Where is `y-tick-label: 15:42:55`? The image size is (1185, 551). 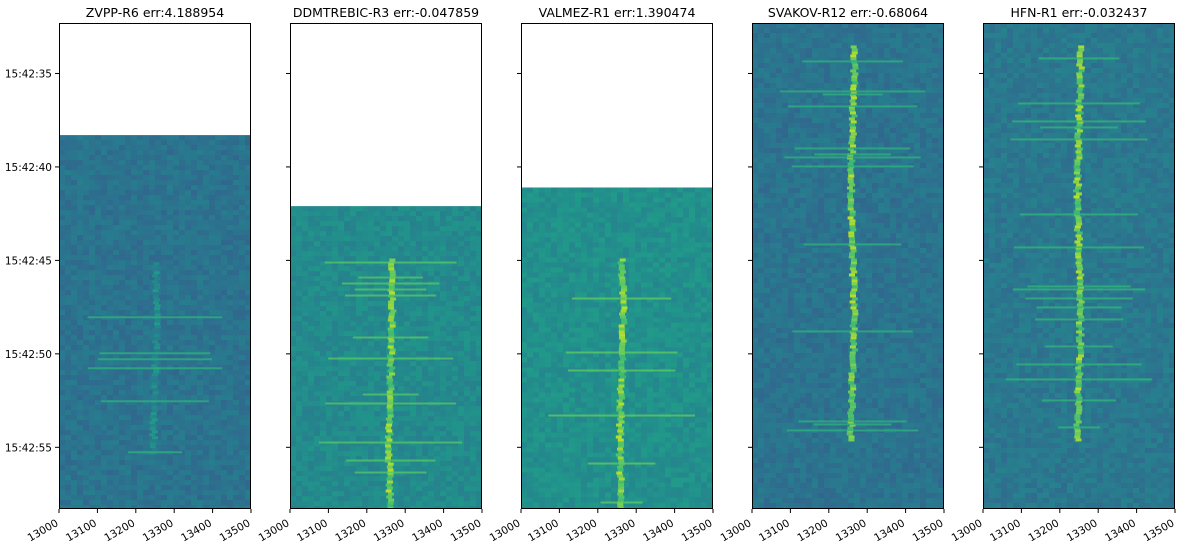 y-tick-label: 15:42:55 is located at coordinates (28, 448).